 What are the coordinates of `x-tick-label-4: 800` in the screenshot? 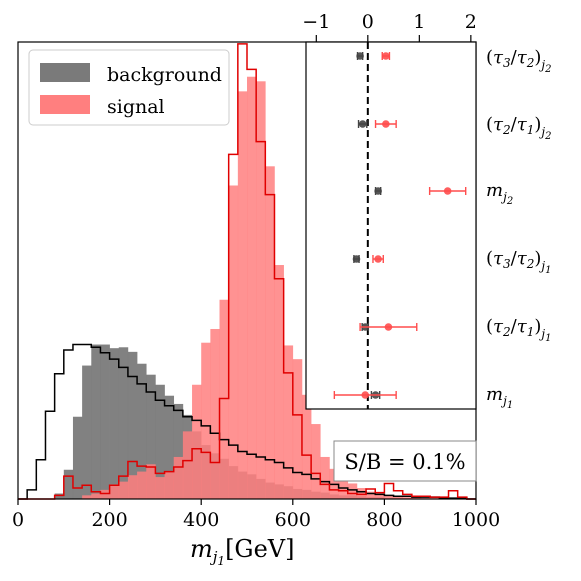 It's located at (384, 520).